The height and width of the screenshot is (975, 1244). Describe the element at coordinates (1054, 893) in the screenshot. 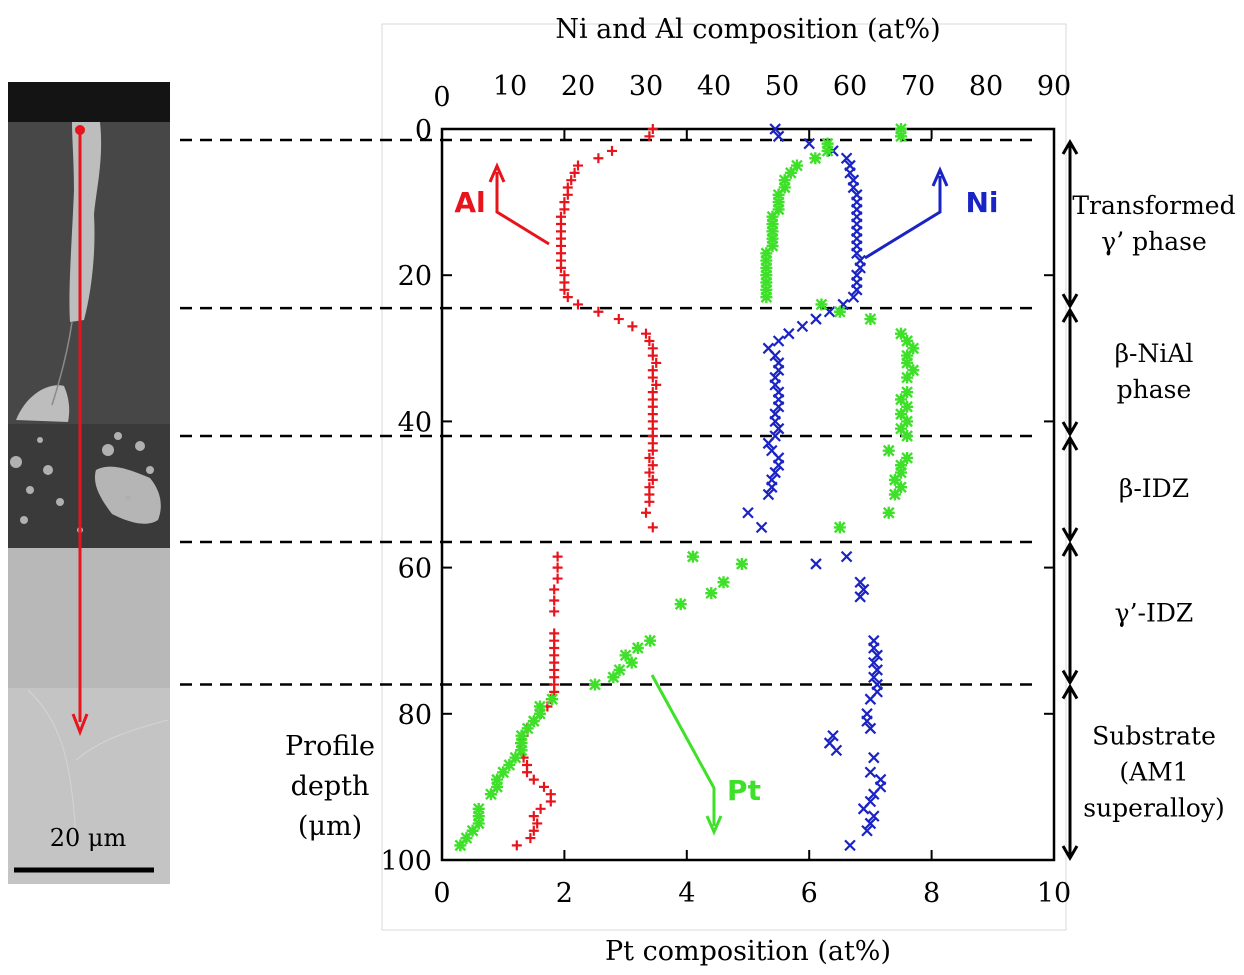

I see `x-bottom-tick-label: 10` at that location.